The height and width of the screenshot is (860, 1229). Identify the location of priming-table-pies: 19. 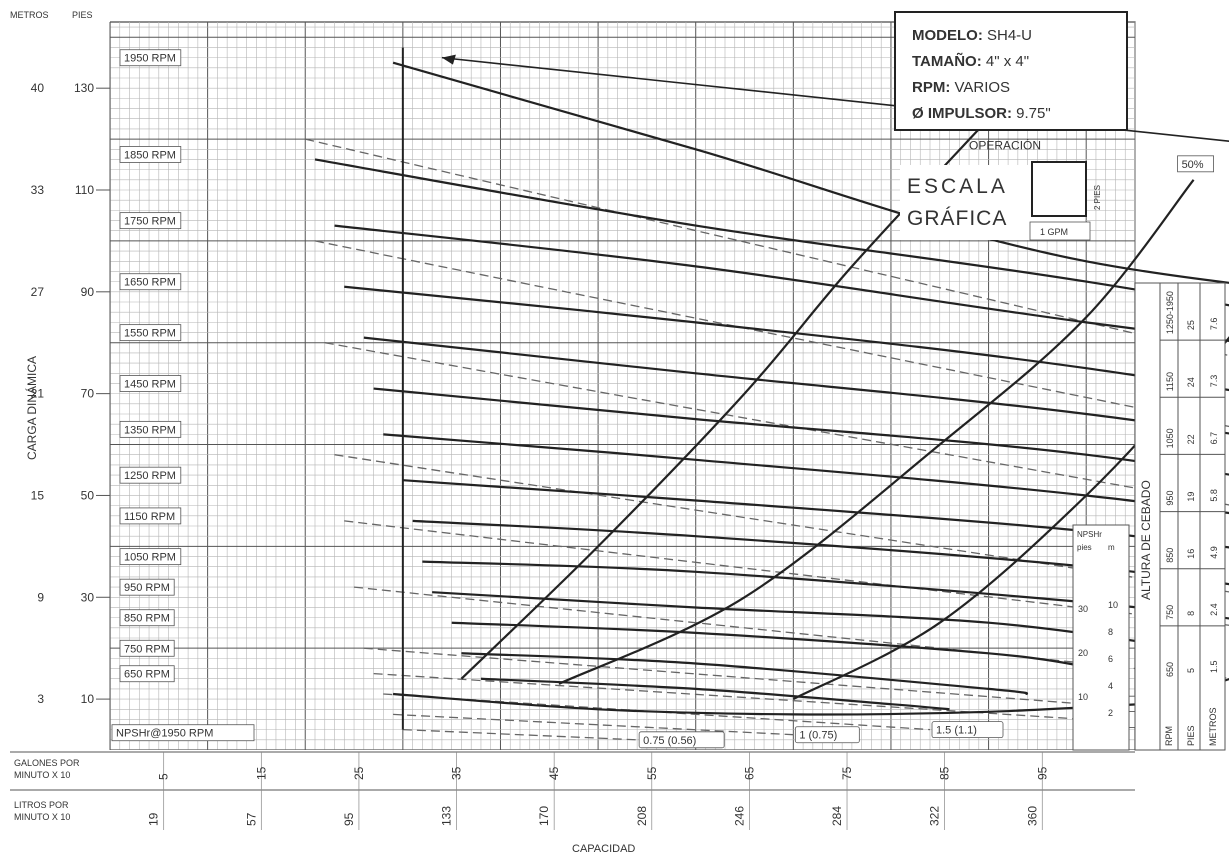
(1191, 497).